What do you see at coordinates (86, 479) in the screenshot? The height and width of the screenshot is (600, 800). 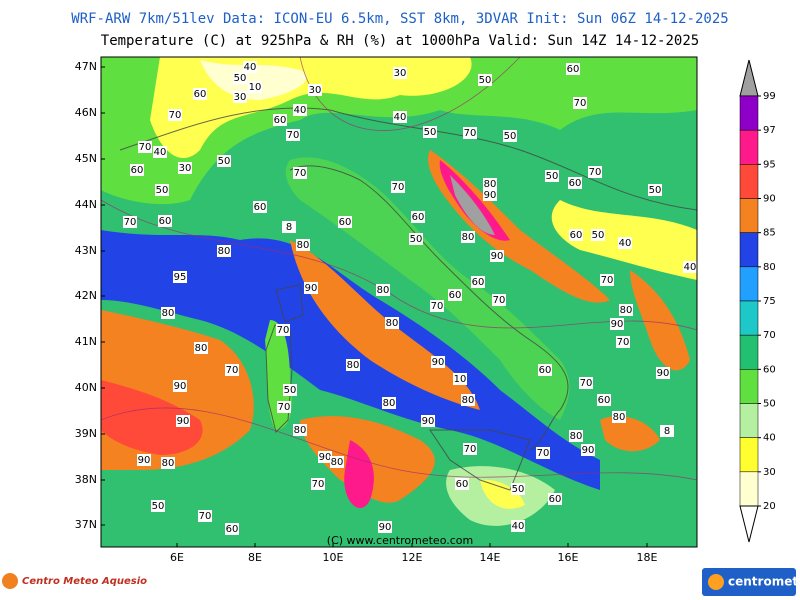 I see `lat-label: 38N` at bounding box center [86, 479].